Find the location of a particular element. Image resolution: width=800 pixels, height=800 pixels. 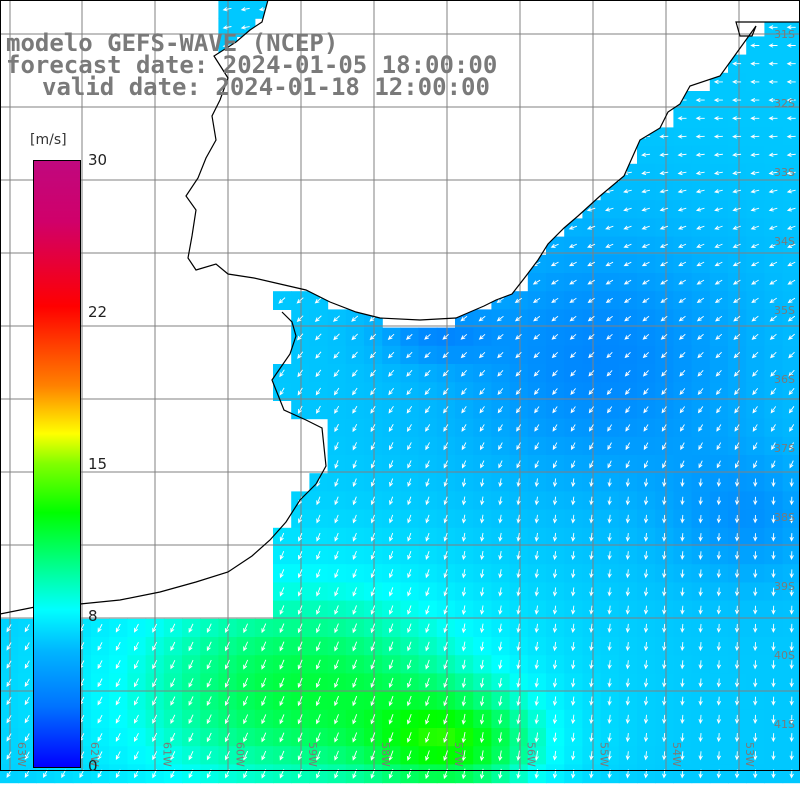

longitude-label: 59W is located at coordinates (312, 754).